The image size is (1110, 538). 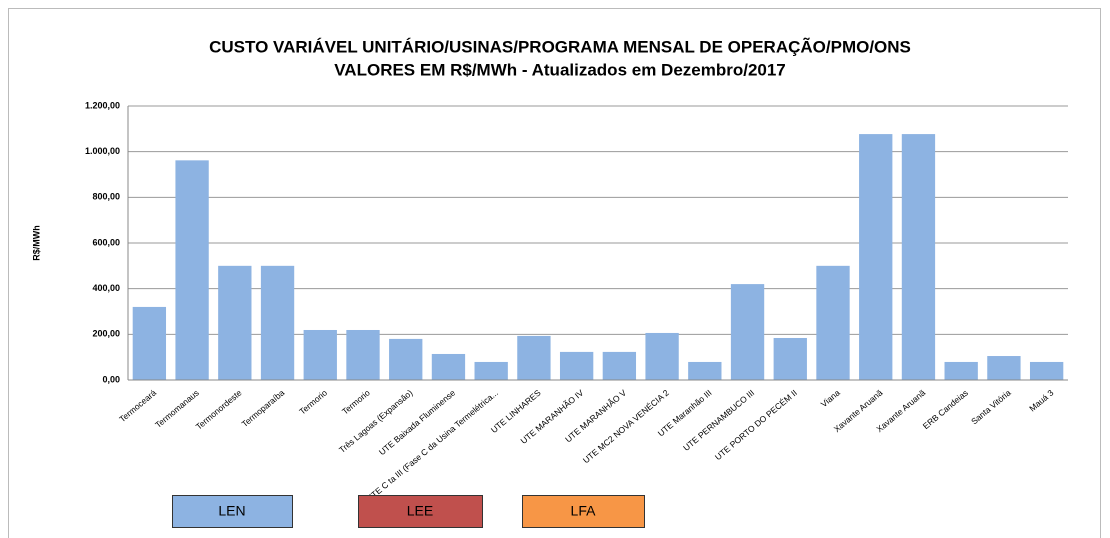 What do you see at coordinates (106, 197) in the screenshot?
I see `y-tick-label: 800,00` at bounding box center [106, 197].